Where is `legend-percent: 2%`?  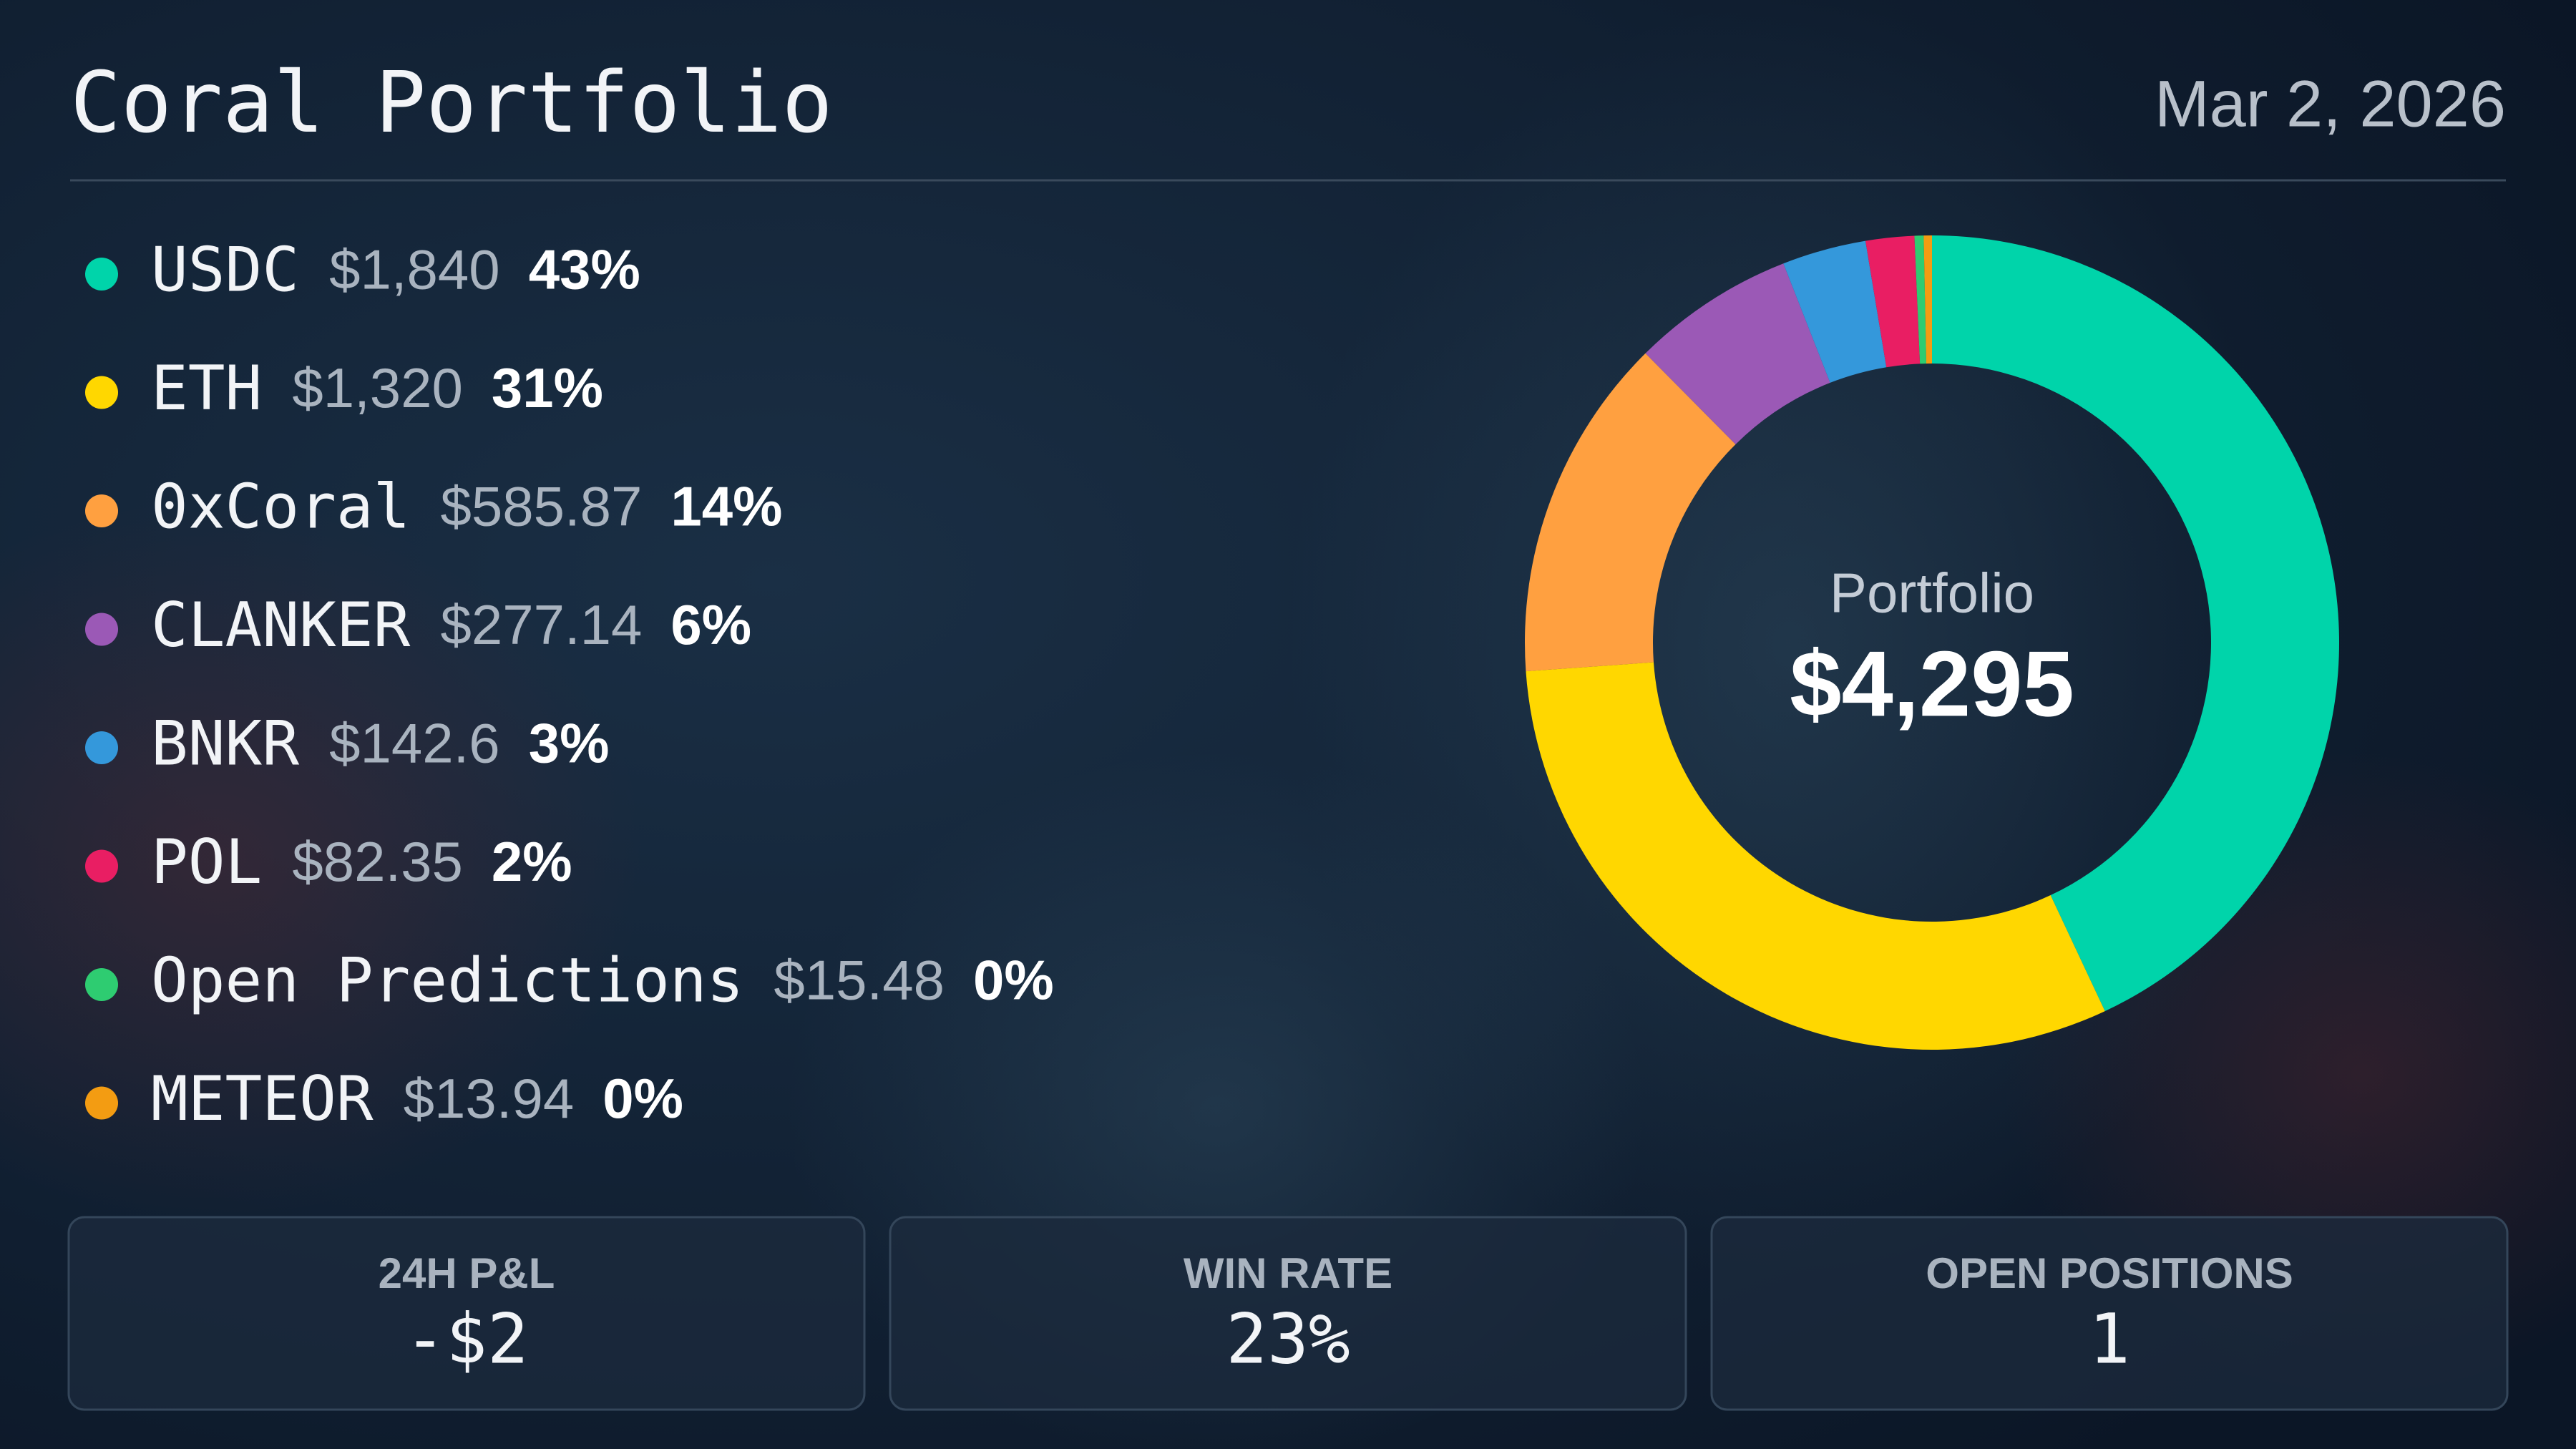
legend-percent: 2% is located at coordinates (532, 861).